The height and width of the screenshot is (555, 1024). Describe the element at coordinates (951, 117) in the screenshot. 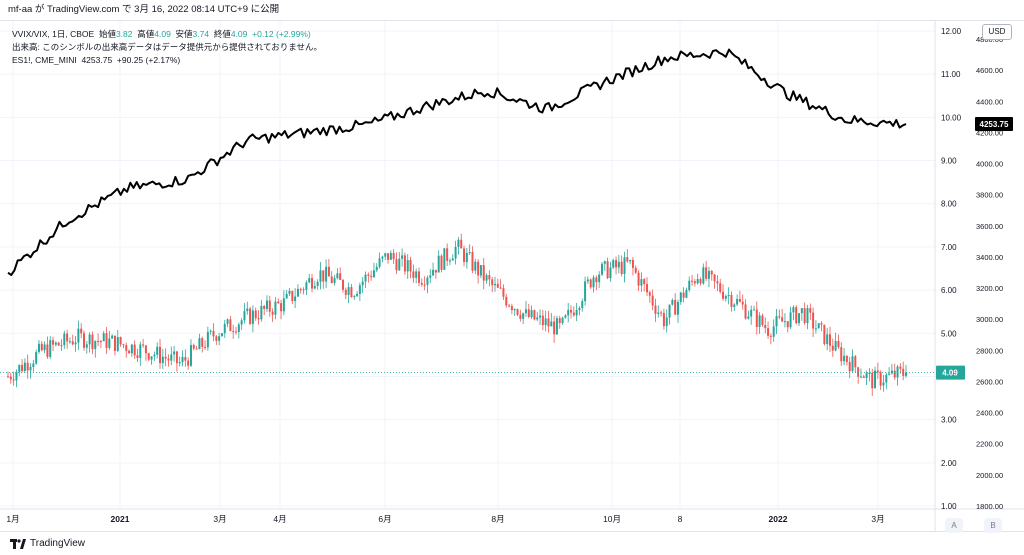

I see `main-axis-tick-label: 10.00` at that location.